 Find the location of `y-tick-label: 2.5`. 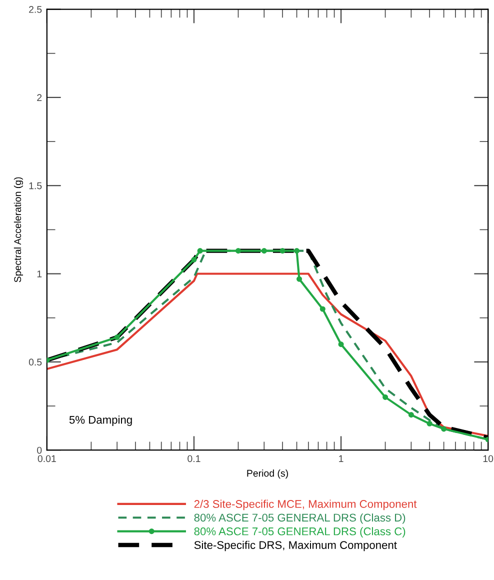

y-tick-label: 2.5 is located at coordinates (35, 9).